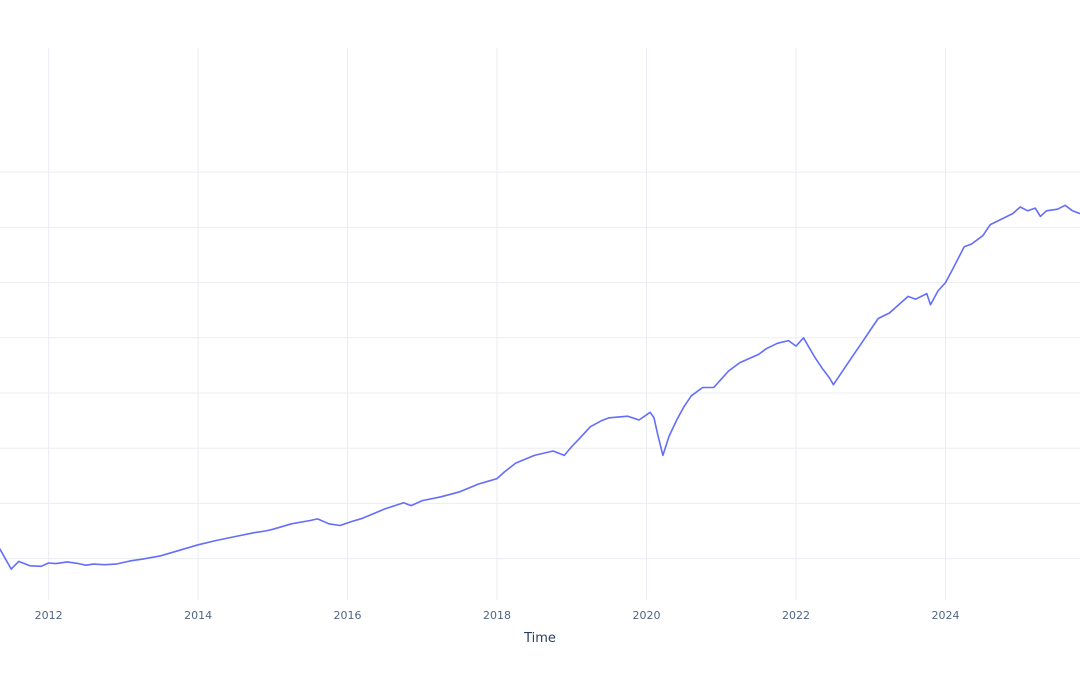 This screenshot has height=675, width=1080. I want to click on x-axis-tick-labels: 2012 2014 2016 2018 2020 2022 2024, so click(497, 615).